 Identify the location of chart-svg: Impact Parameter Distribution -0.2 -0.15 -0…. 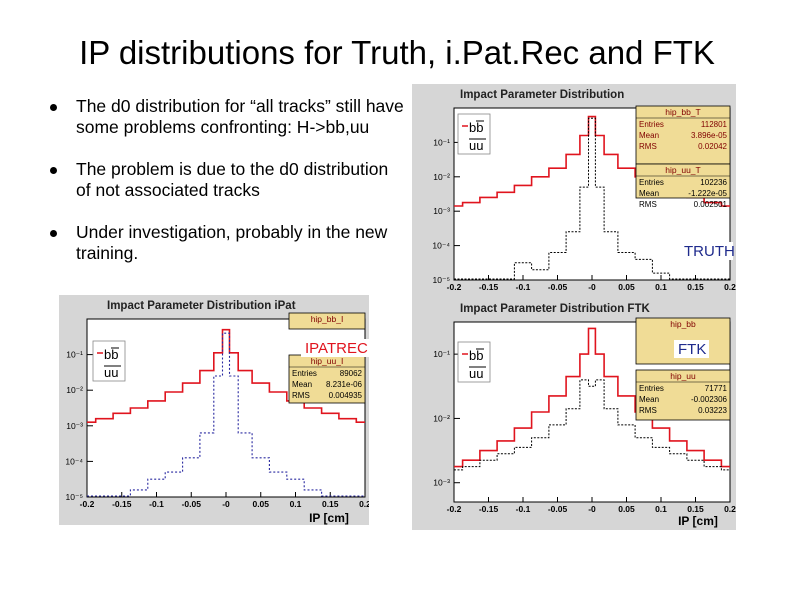
(574, 193).